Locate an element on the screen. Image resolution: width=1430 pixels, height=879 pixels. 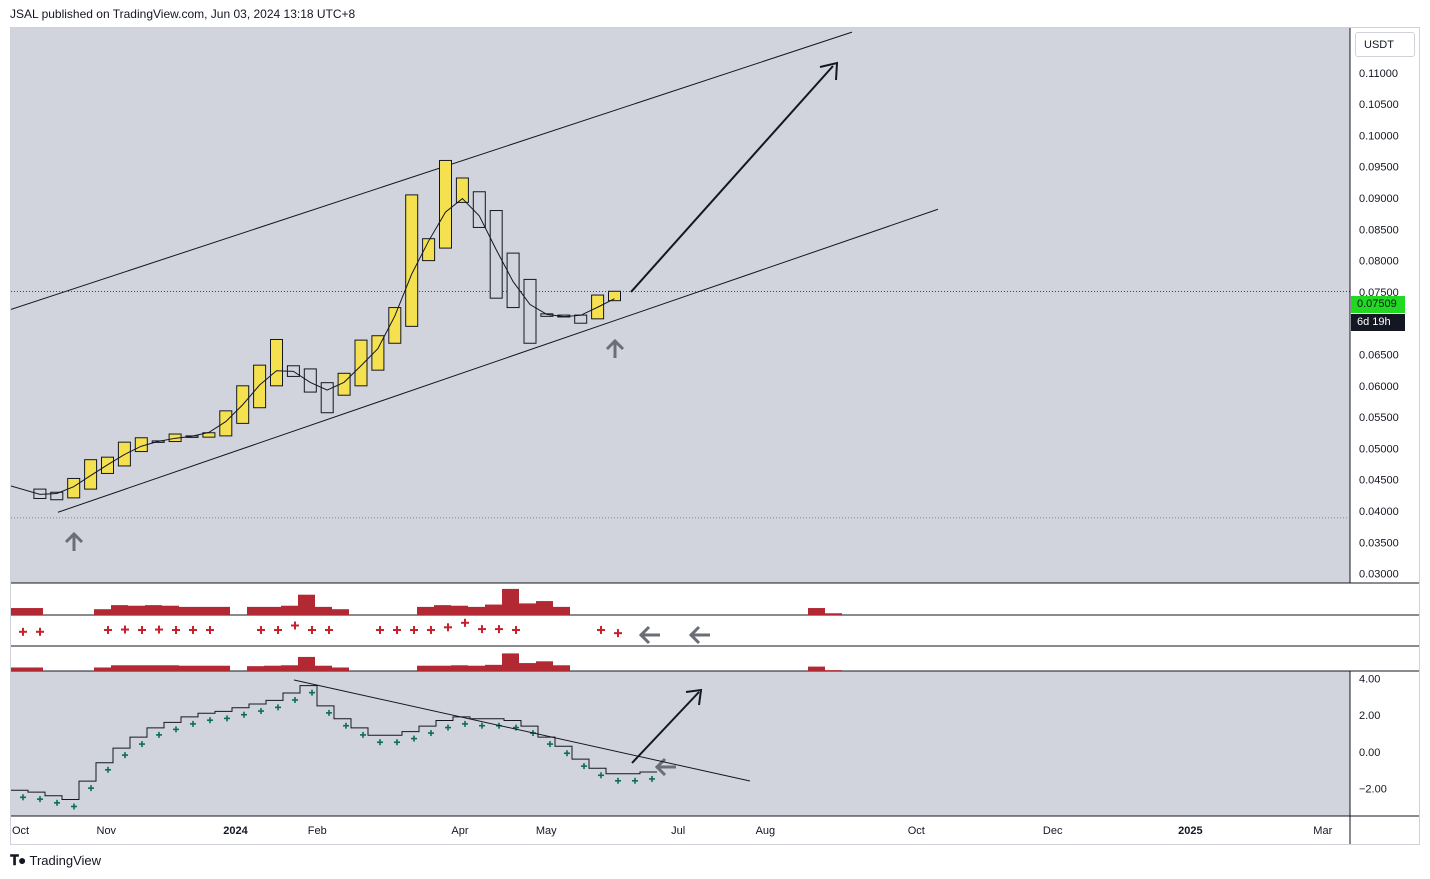
price-tick-label: 0.07500 is located at coordinates (1379, 293).